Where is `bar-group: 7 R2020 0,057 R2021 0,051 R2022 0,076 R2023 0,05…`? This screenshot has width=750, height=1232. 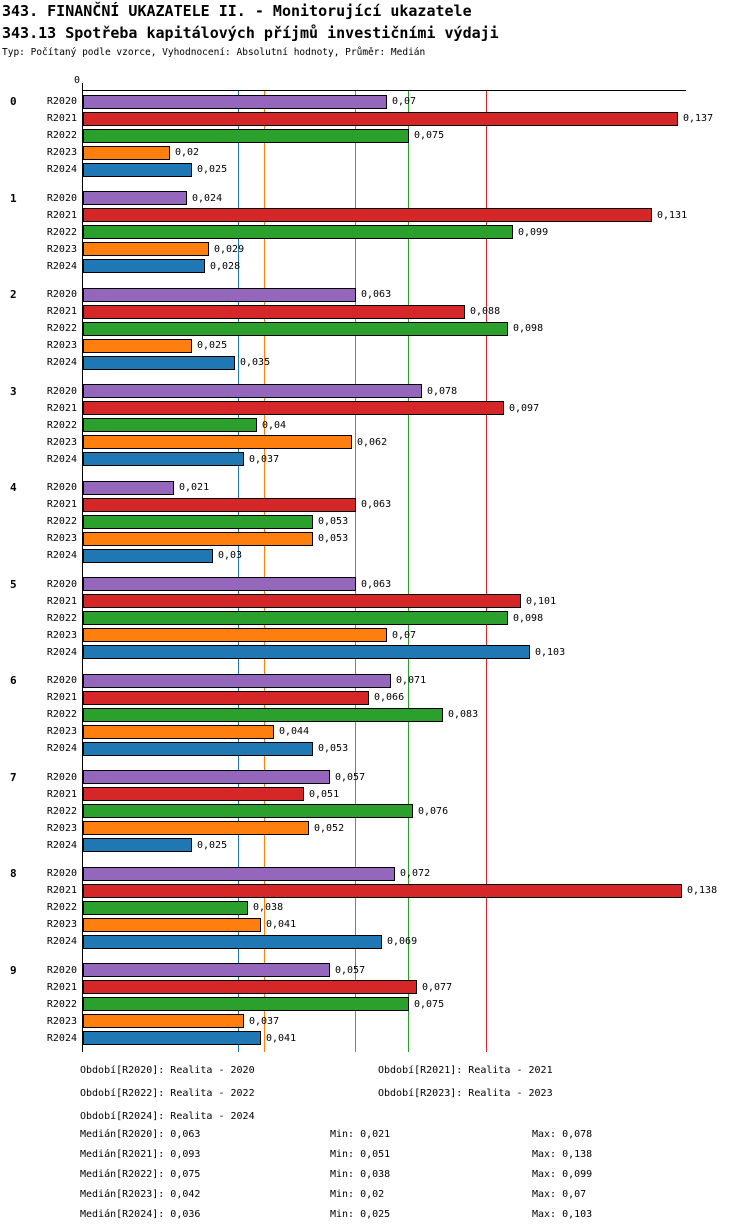 bar-group: 7 R2020 0,057 R2021 0,051 R2022 0,076 R2023 0,05… is located at coordinates (375, 811).